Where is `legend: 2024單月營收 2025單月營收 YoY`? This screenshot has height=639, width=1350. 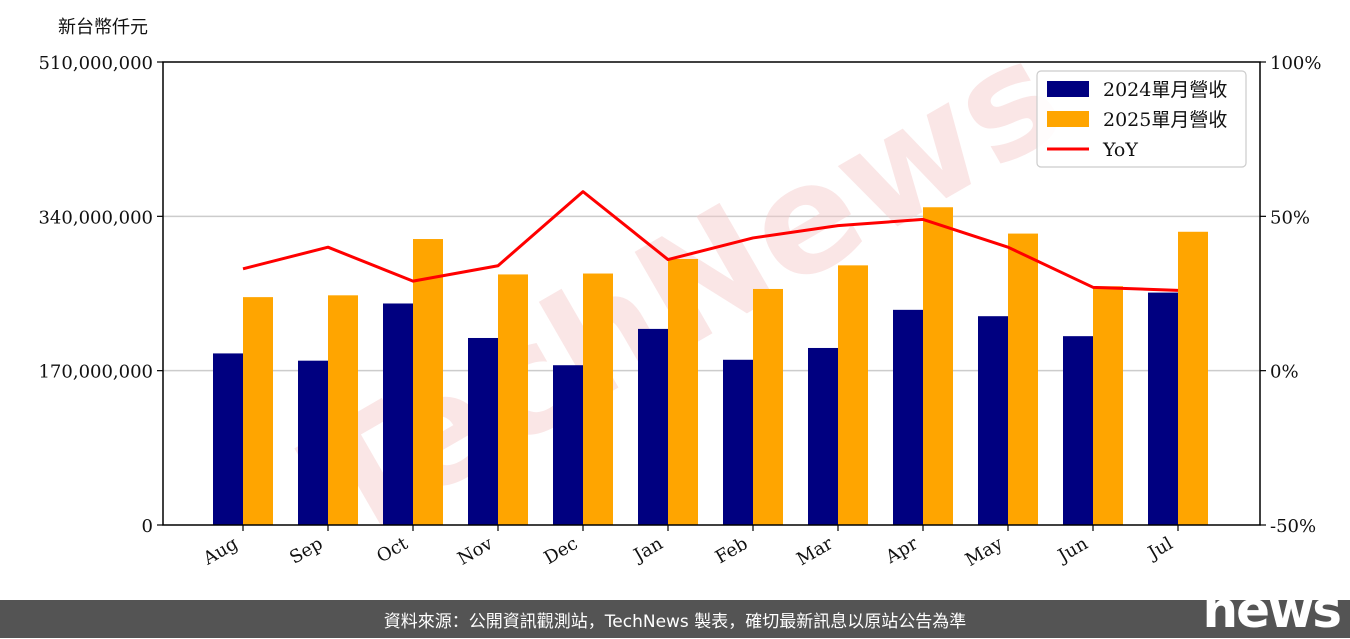
legend: 2024單月營收 2025單月營收 YoY is located at coordinates (1141, 119).